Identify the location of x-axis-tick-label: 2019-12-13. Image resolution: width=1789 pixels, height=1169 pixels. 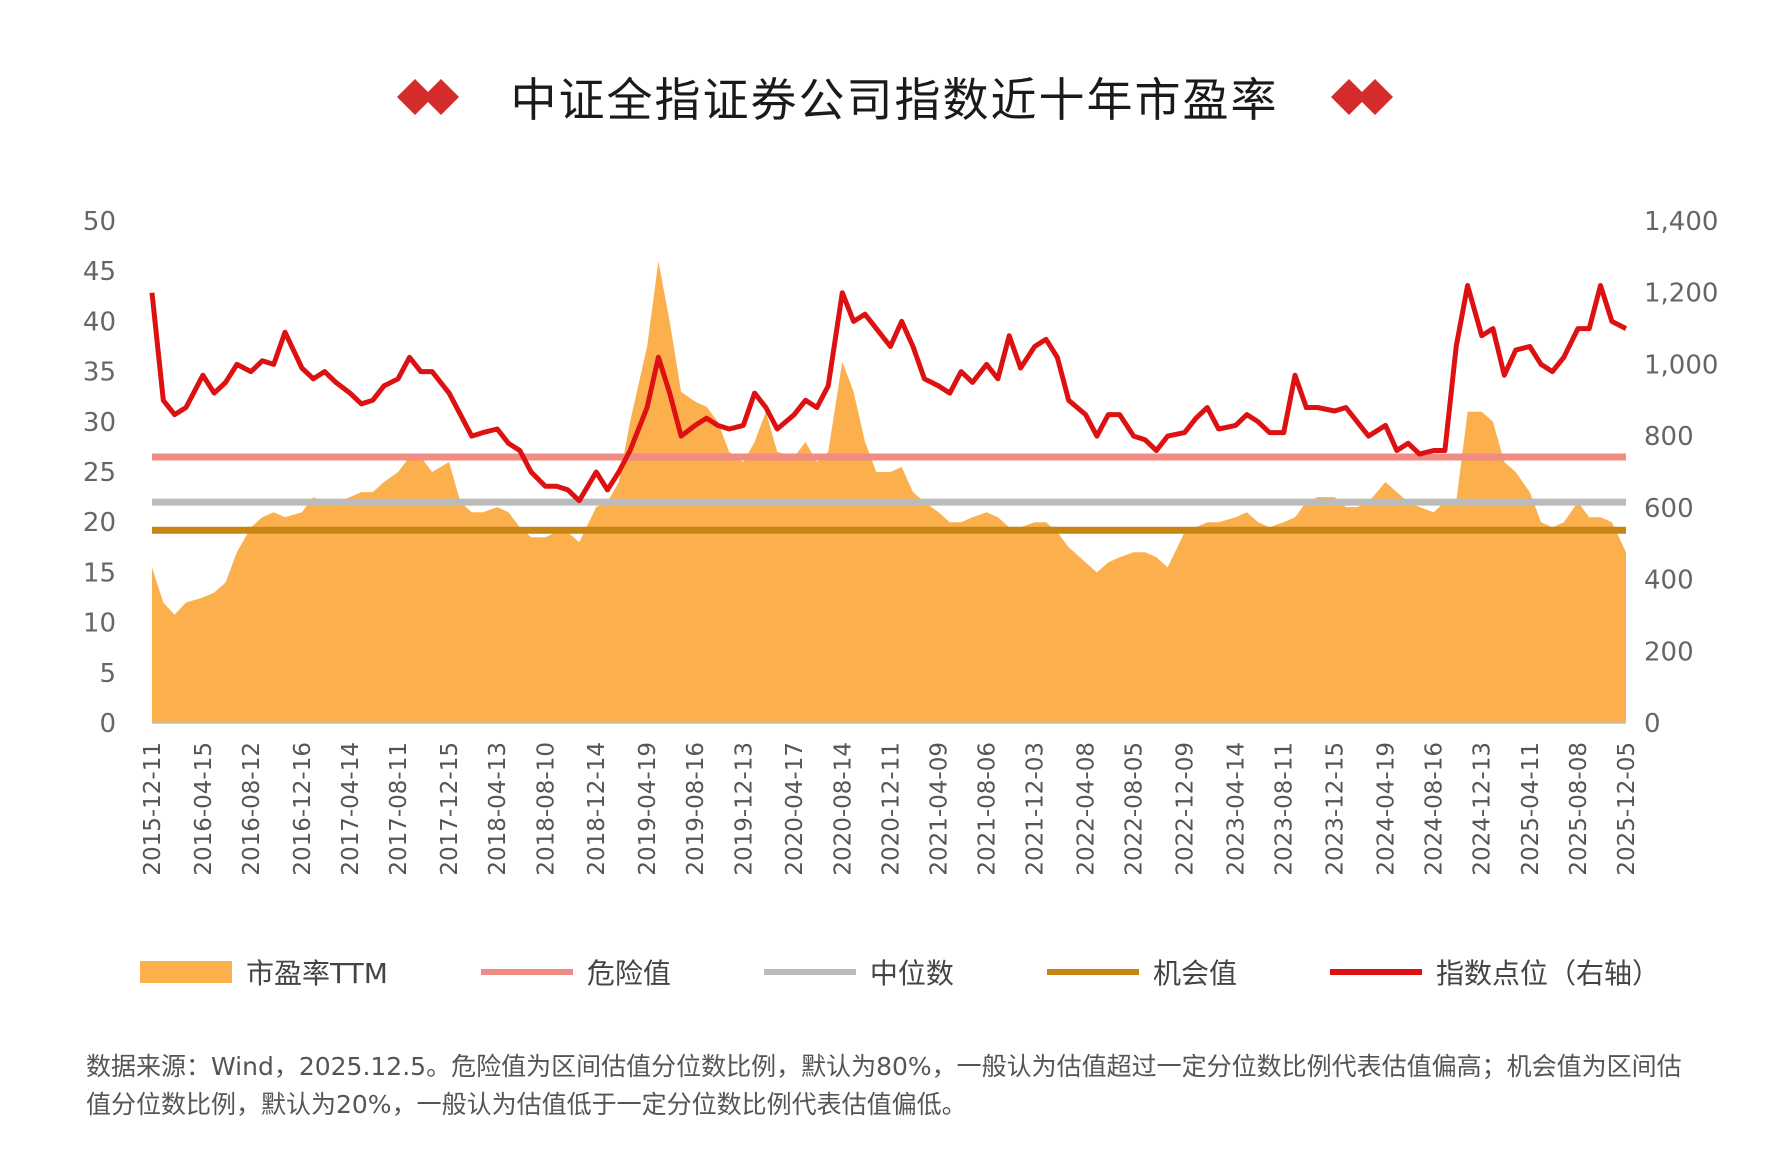
(744, 809).